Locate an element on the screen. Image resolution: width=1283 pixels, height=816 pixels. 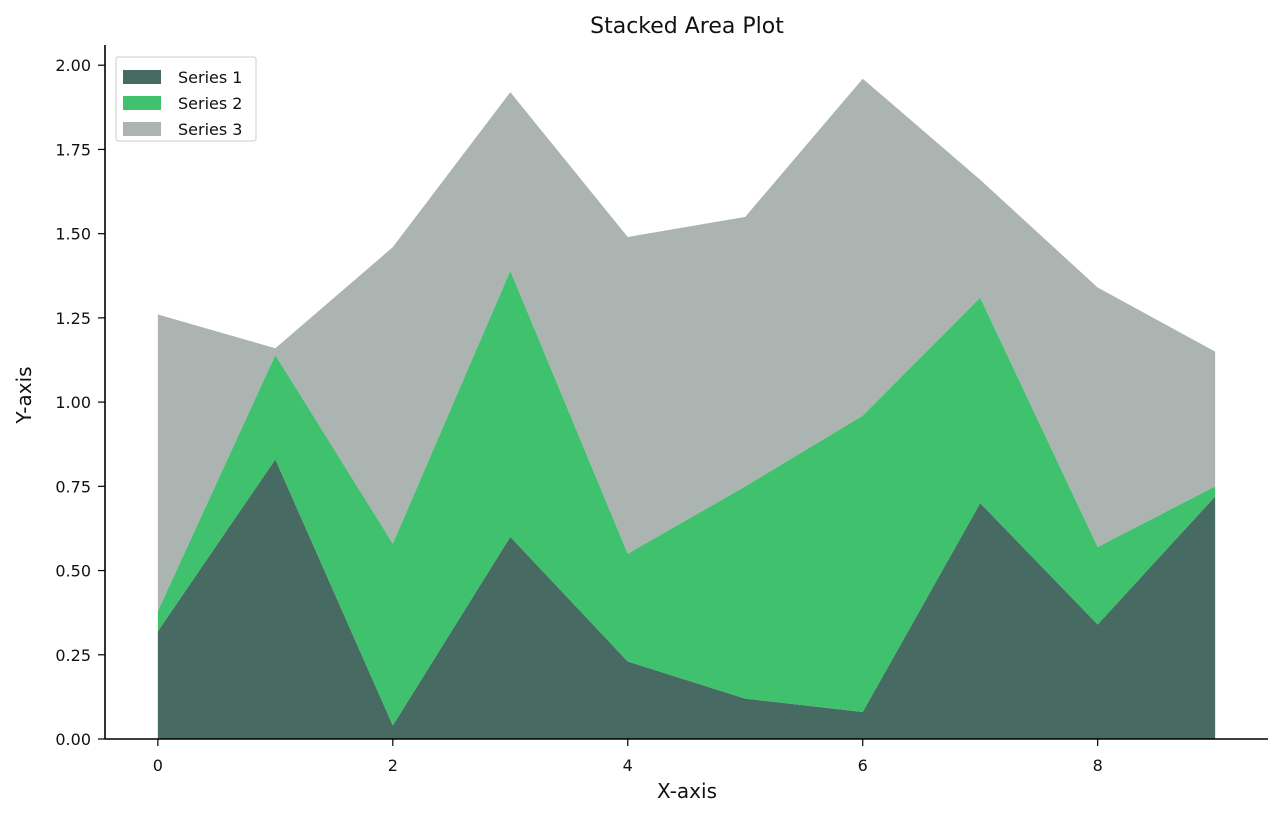
y-tick-label: 0.00 is located at coordinates (73, 739).